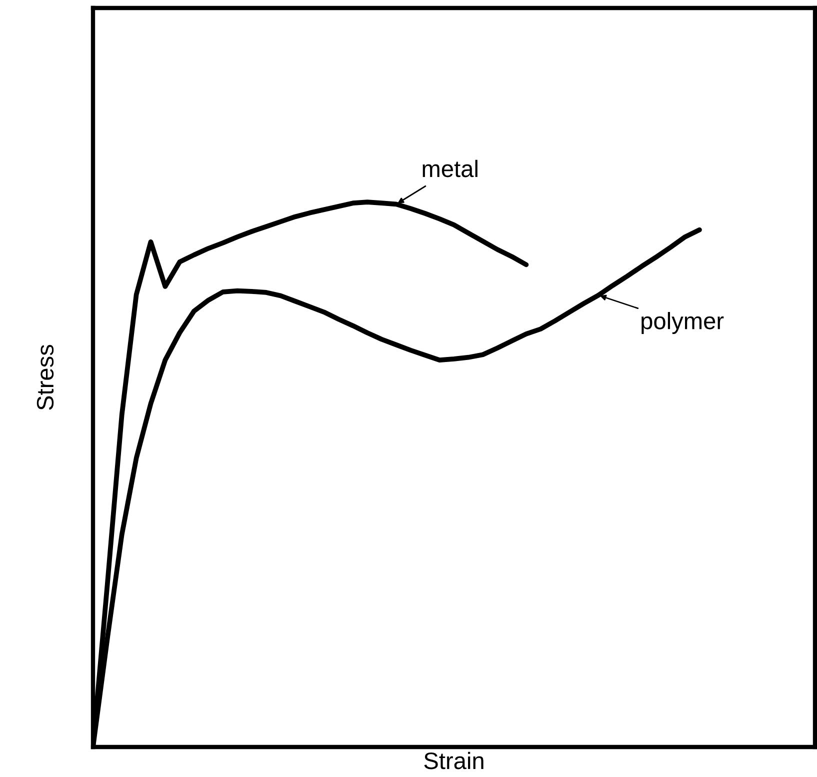  Describe the element at coordinates (450, 169) in the screenshot. I see `series-label: metal` at that location.